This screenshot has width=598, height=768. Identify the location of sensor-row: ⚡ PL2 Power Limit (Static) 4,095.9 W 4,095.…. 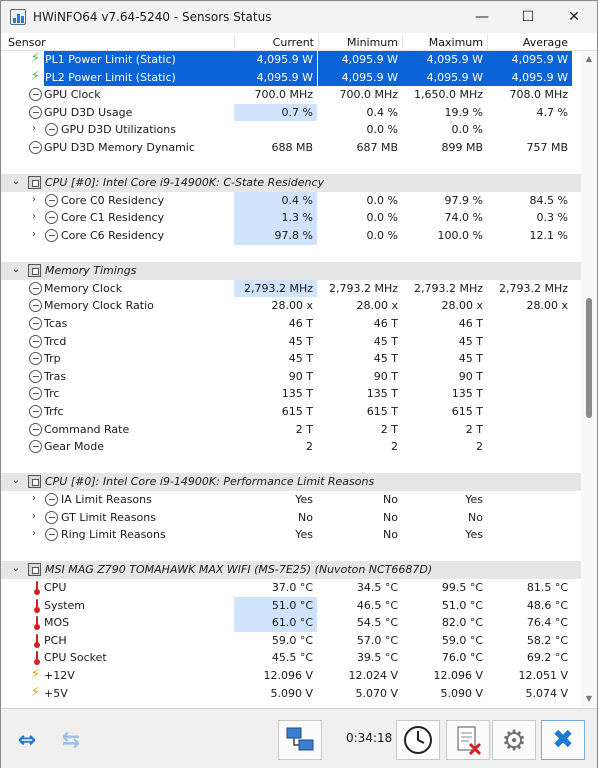
(291, 77).